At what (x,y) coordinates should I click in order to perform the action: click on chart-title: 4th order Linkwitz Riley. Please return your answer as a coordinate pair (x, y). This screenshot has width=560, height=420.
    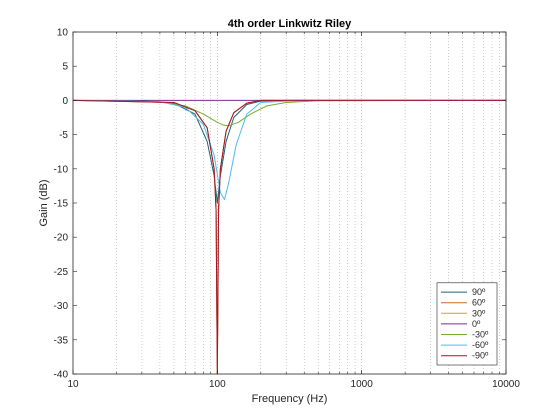
    Looking at the image, I should click on (290, 24).